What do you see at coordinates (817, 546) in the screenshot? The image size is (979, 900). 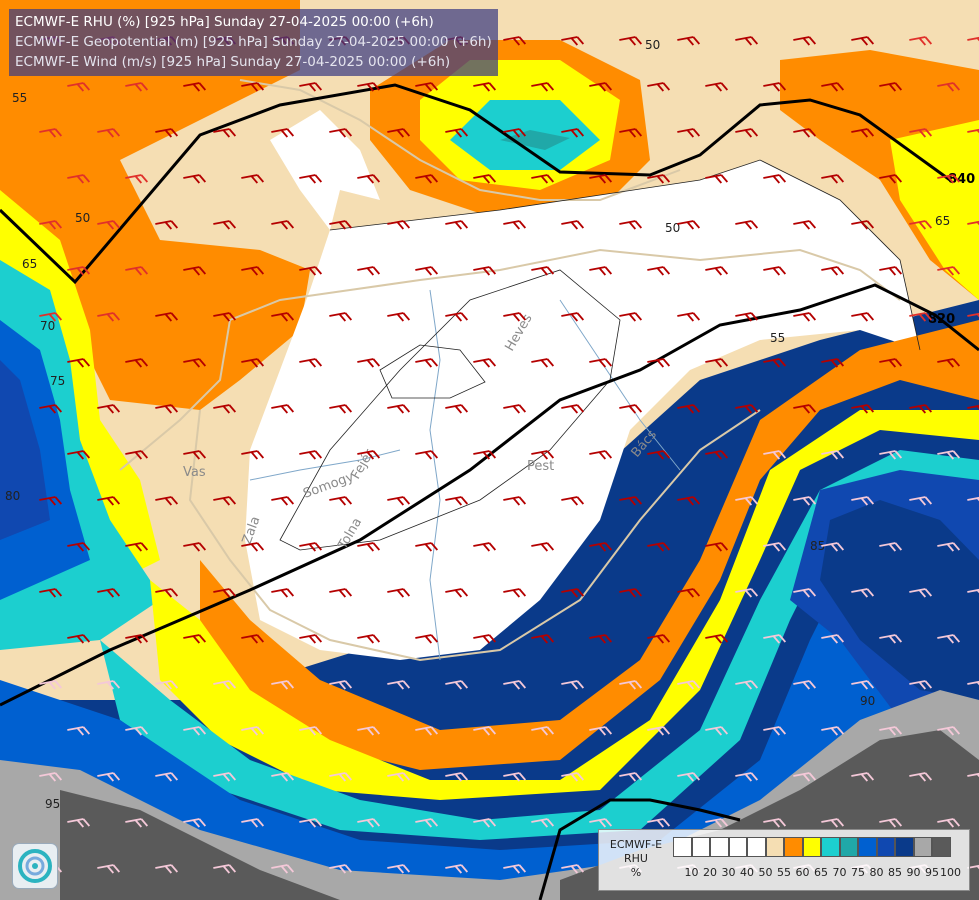 I see `rhu-label: 85` at bounding box center [817, 546].